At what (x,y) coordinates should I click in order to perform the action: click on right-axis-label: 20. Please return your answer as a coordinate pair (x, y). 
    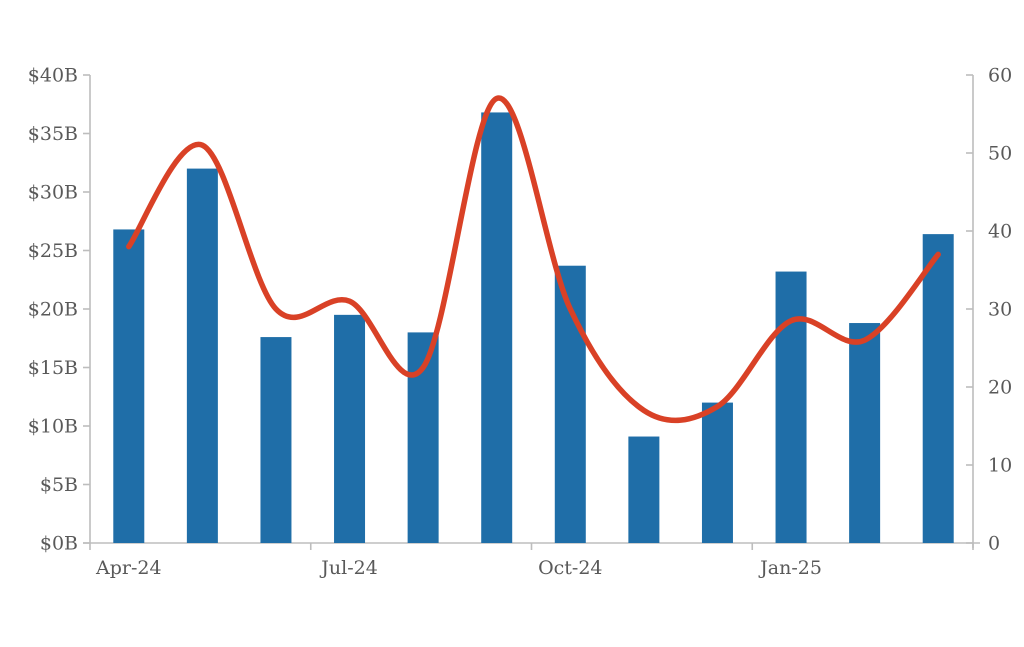
    Looking at the image, I should click on (1000, 388).